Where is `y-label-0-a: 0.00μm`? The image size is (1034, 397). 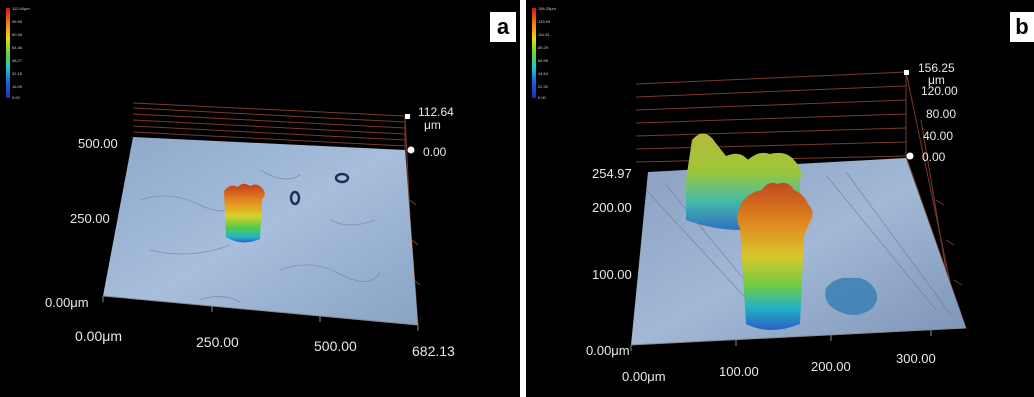 y-label-0-a: 0.00μm is located at coordinates (67, 302).